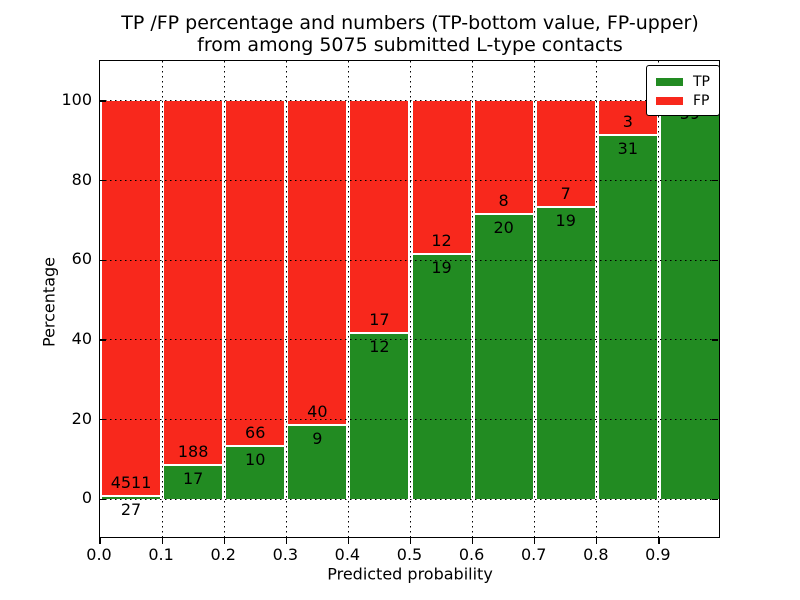  I want to click on y-tick-label: 100, so click(76, 99).